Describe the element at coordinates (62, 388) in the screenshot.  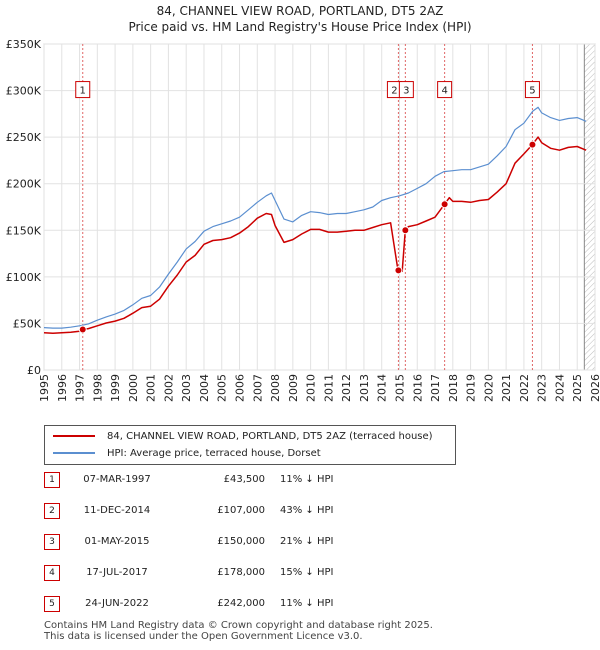
I see `x-tick-label: 1996` at that location.